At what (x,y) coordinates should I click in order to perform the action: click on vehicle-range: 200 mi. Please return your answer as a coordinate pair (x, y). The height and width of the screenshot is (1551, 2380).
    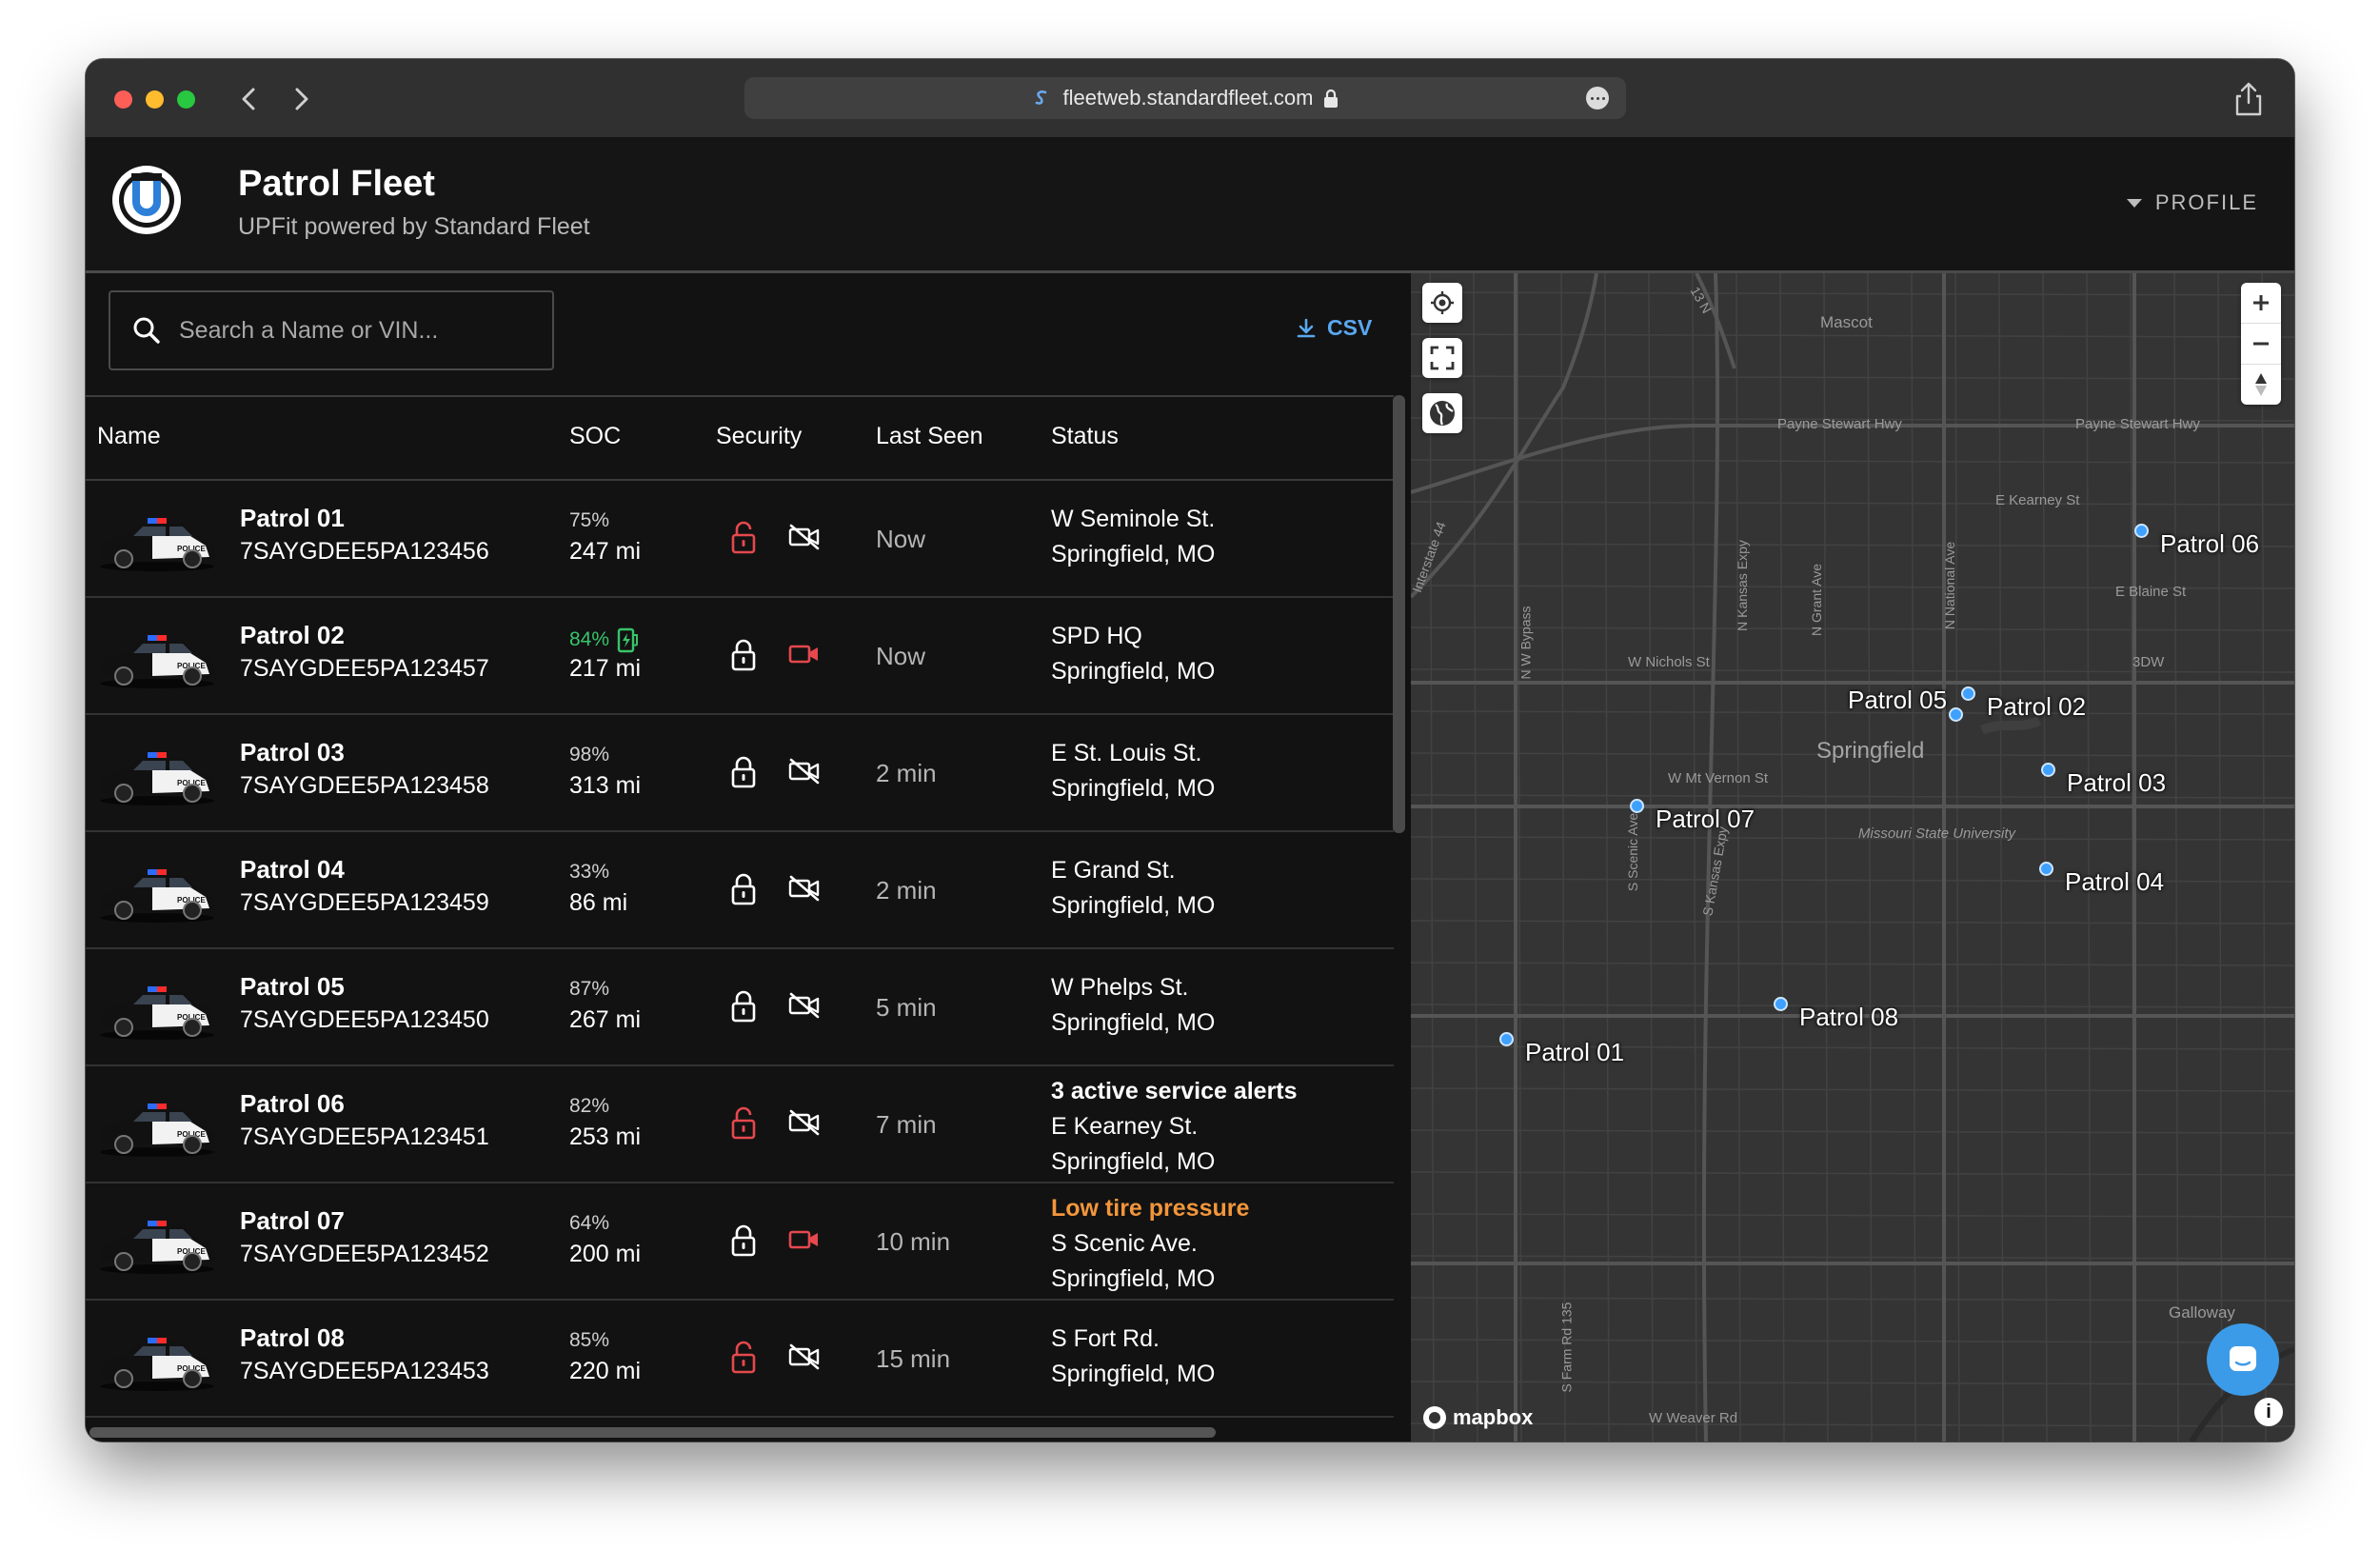
    Looking at the image, I should click on (605, 1254).